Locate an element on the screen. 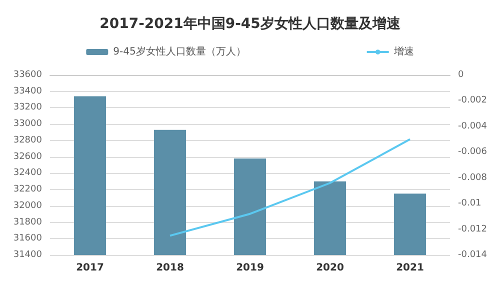 This screenshot has height=300, width=500. y-tick-label: 32600 is located at coordinates (27, 157).